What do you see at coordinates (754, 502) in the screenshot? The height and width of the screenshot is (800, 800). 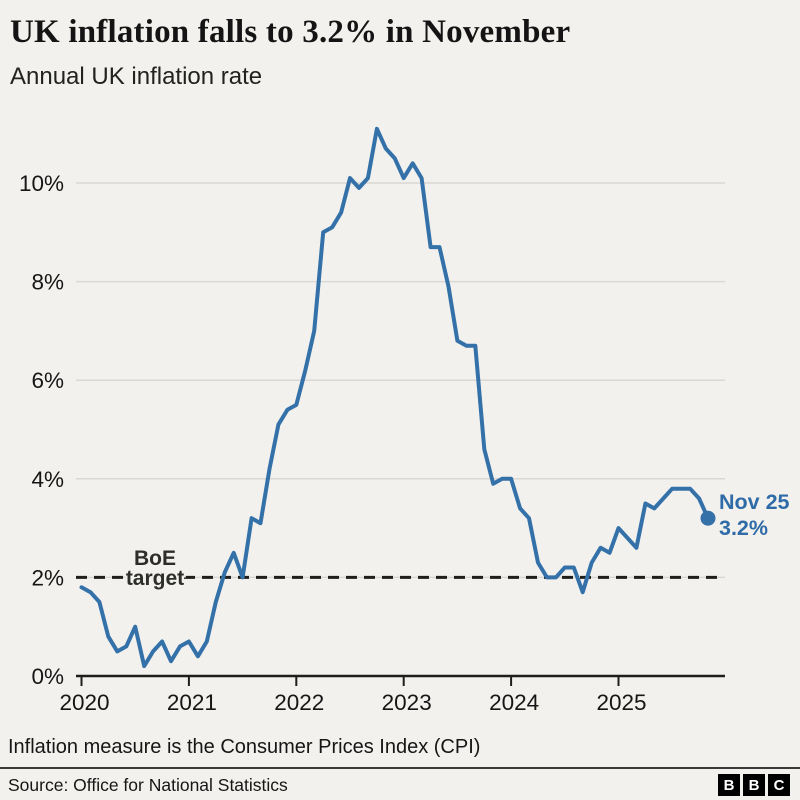 I see `latest-value-date: Nov 25` at bounding box center [754, 502].